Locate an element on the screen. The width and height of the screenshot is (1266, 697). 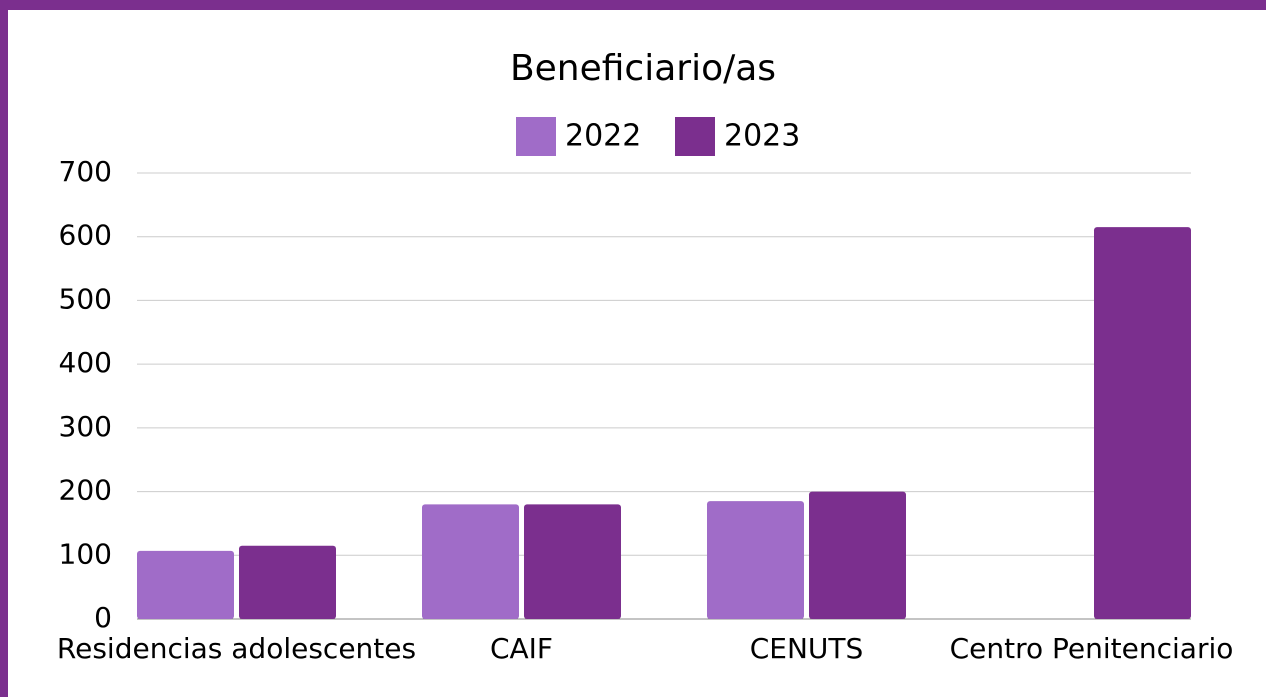
x-tick-label: CAIF is located at coordinates (521, 648).